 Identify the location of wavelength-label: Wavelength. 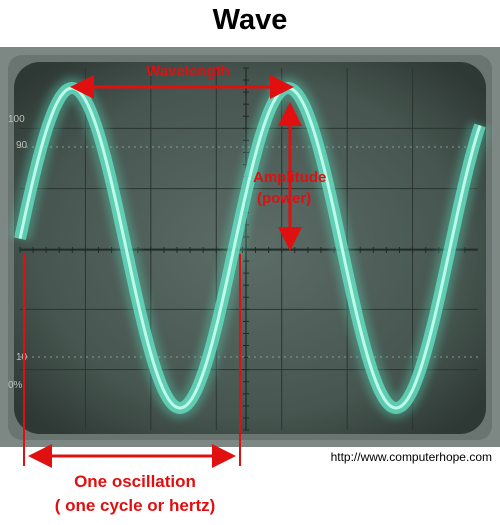
(188, 71).